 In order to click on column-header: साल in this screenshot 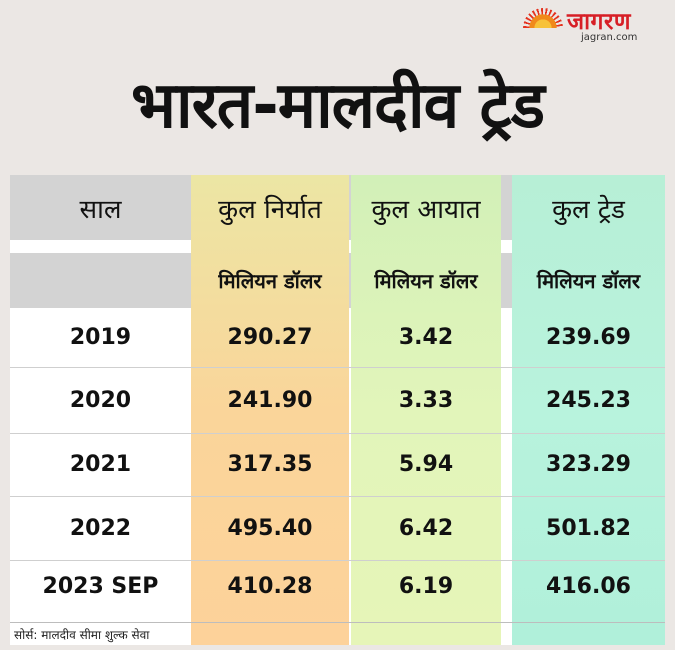, I will do `click(100, 209)`.